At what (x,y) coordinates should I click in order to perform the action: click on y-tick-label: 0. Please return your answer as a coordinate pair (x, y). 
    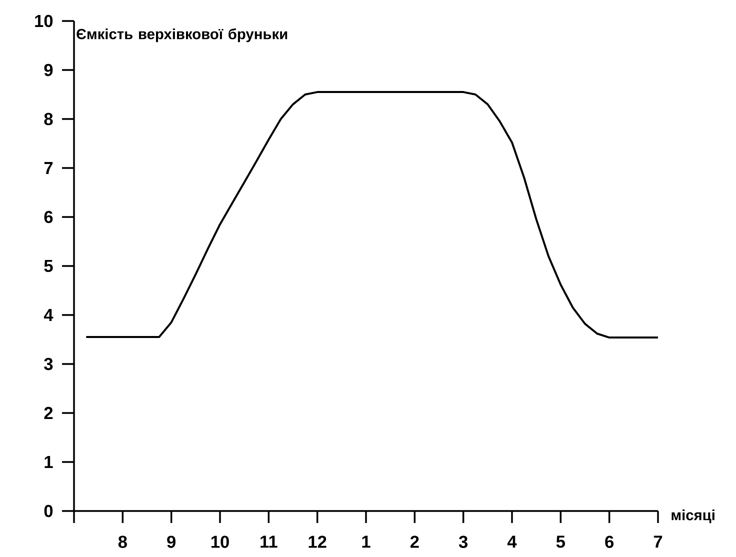
    Looking at the image, I should click on (48, 511).